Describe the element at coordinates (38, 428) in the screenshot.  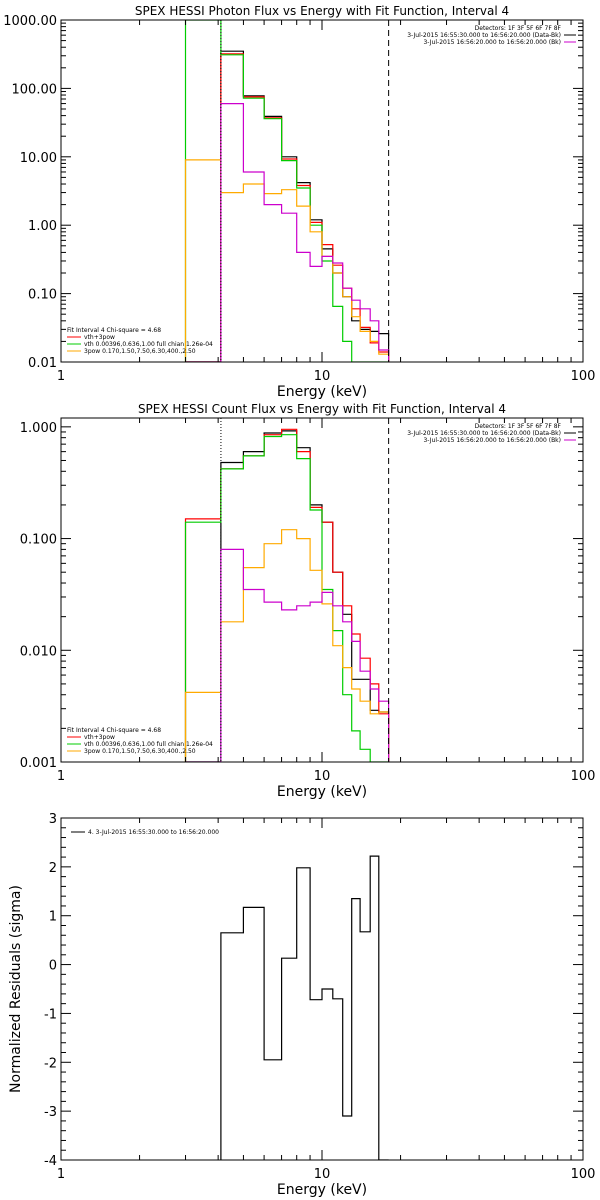
I see `y-tick-label: 1.000` at that location.